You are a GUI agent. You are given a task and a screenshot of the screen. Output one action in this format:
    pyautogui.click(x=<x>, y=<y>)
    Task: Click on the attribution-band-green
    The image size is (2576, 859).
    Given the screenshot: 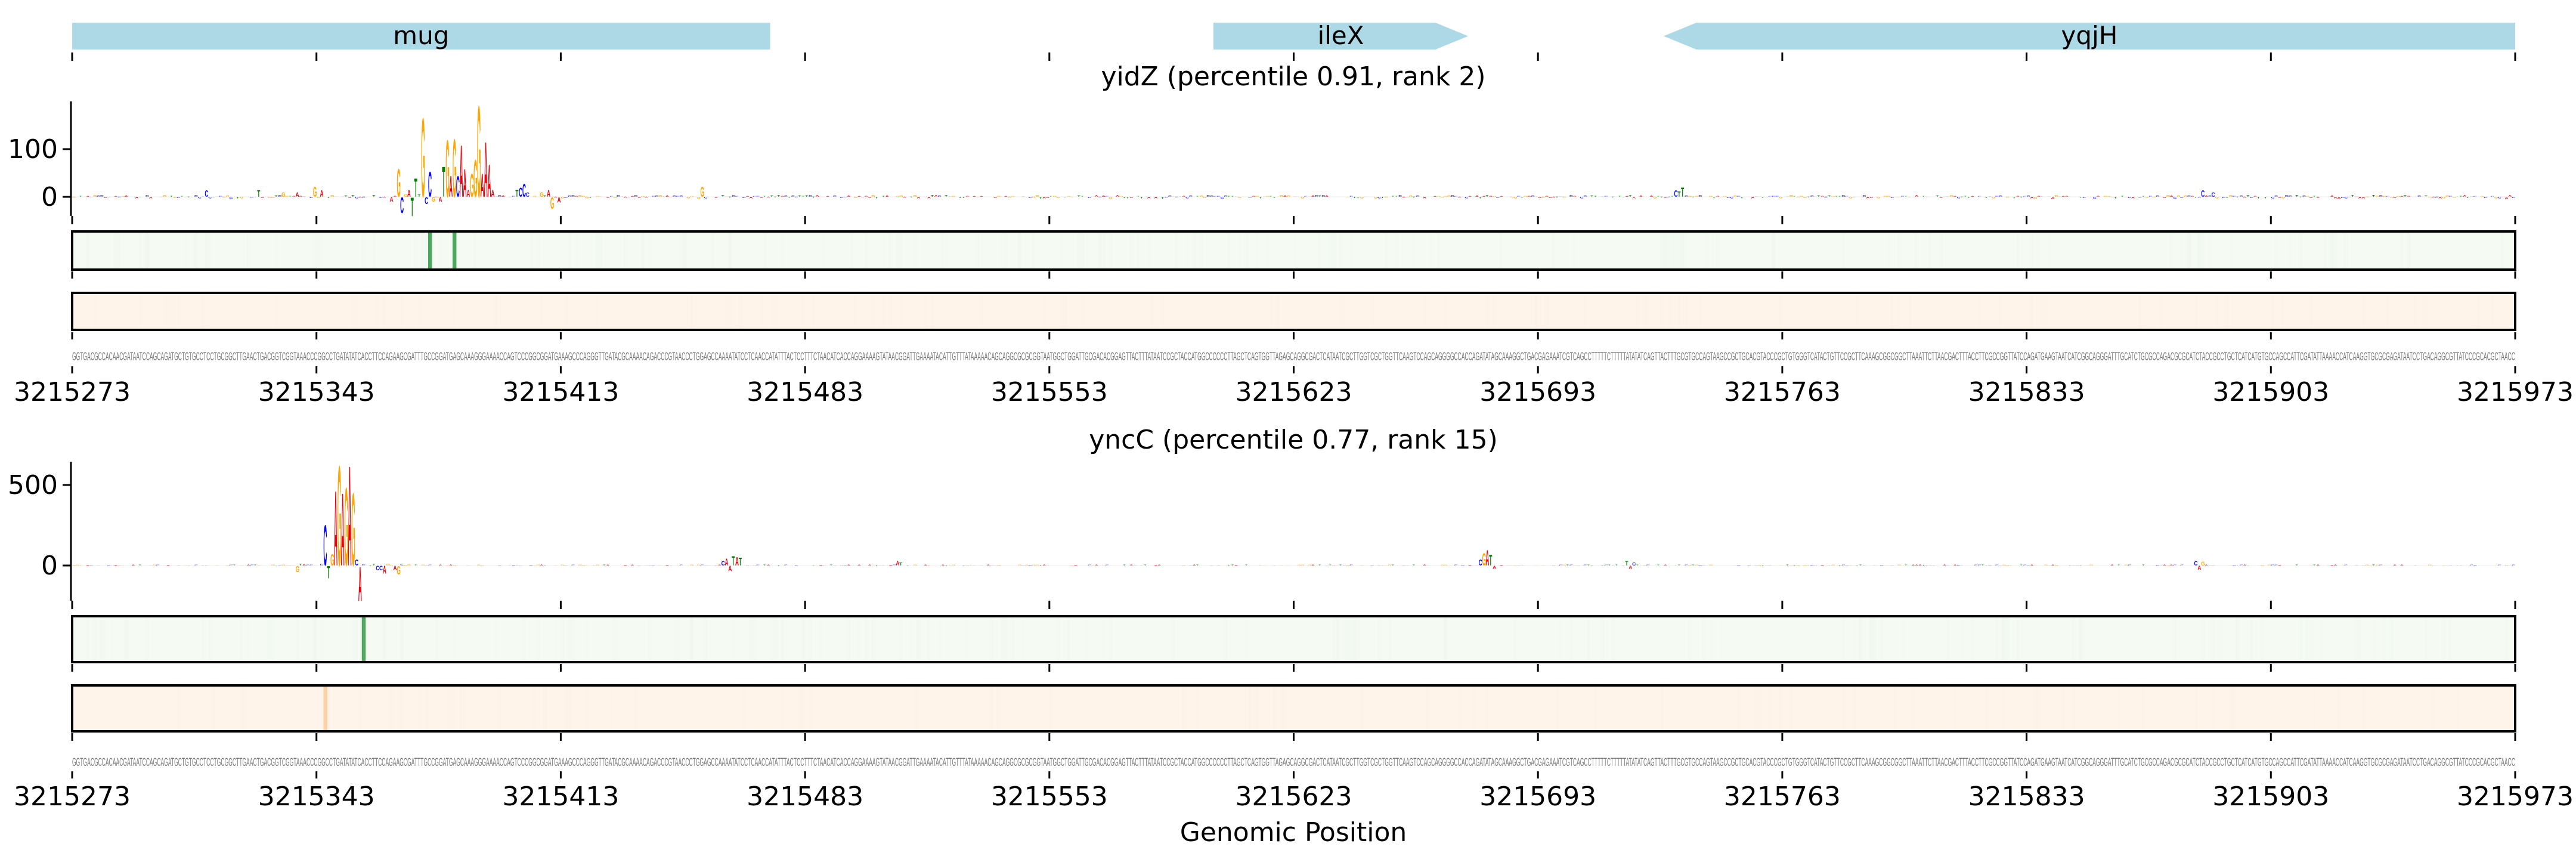 What is the action you would take?
    pyautogui.click(x=1293, y=639)
    